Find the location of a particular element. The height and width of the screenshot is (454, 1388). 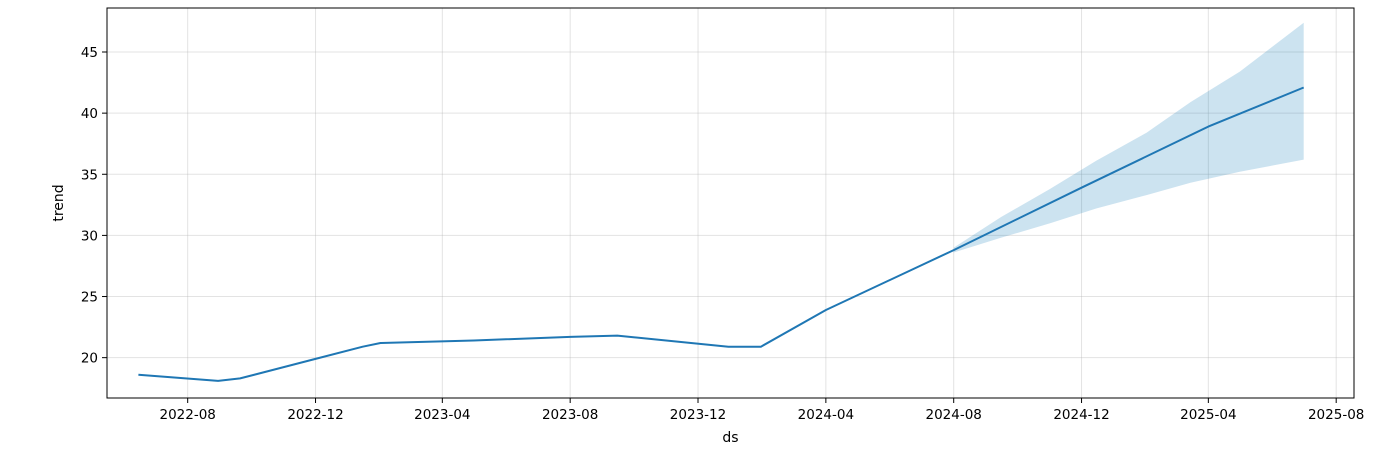

y-tick-label: 40 is located at coordinates (89, 114).